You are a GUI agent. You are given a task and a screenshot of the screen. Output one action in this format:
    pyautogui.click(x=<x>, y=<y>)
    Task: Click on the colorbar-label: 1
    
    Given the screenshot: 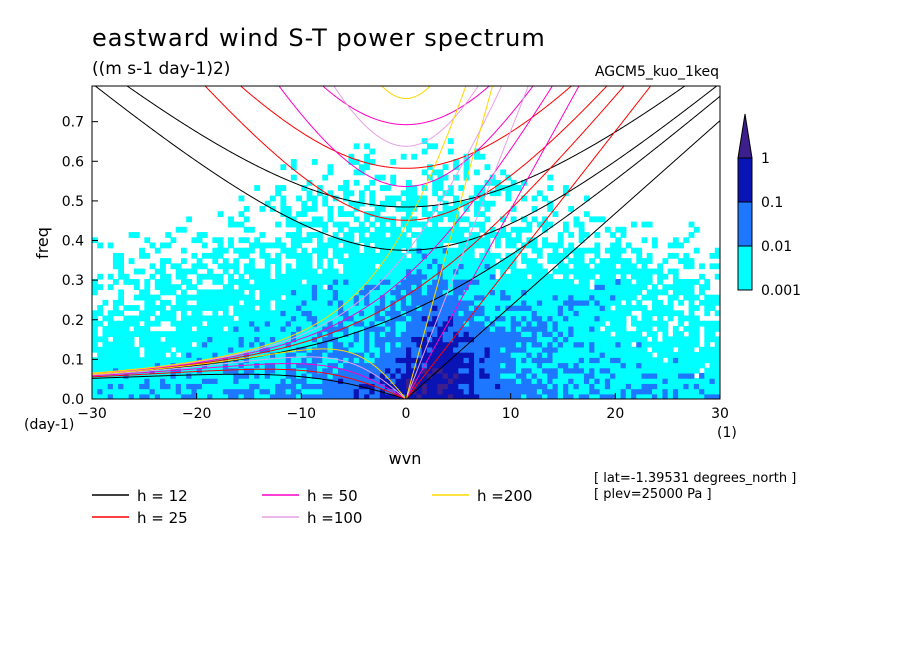 What is the action you would take?
    pyautogui.click(x=765, y=159)
    